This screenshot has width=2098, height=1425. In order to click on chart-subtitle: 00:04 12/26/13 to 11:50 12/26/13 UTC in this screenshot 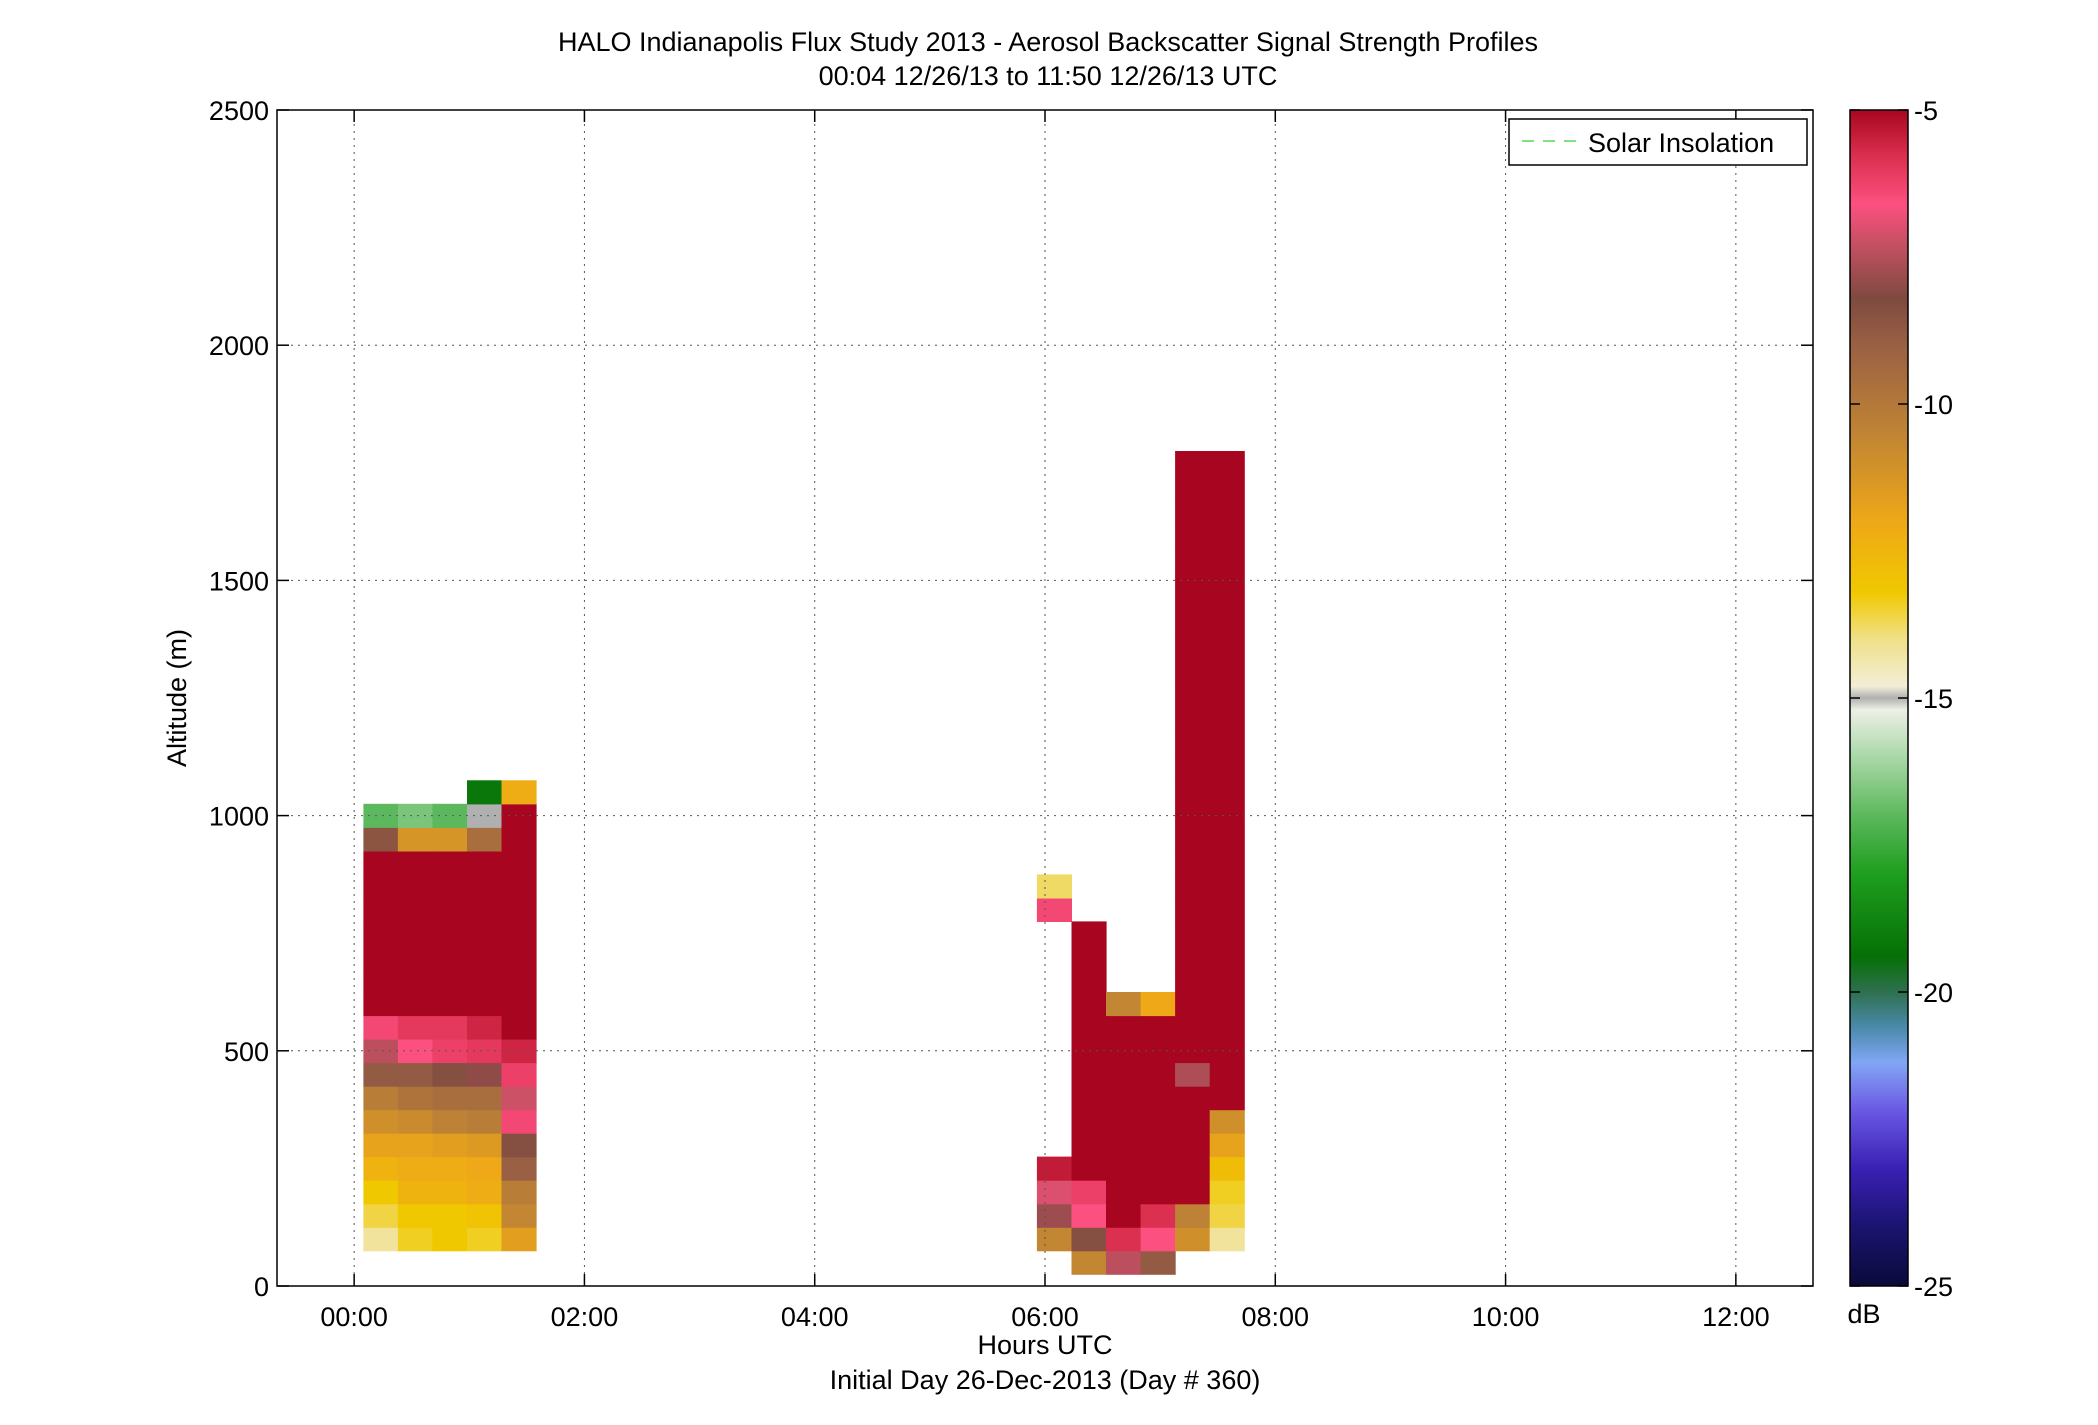, I will do `click(1048, 76)`.